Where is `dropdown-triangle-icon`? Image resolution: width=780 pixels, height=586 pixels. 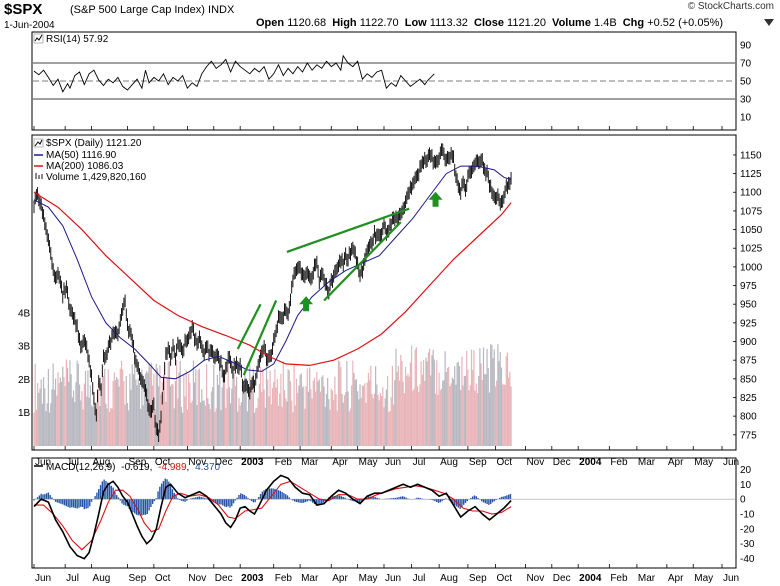
dropdown-triangle-icon is located at coordinates (769, 22).